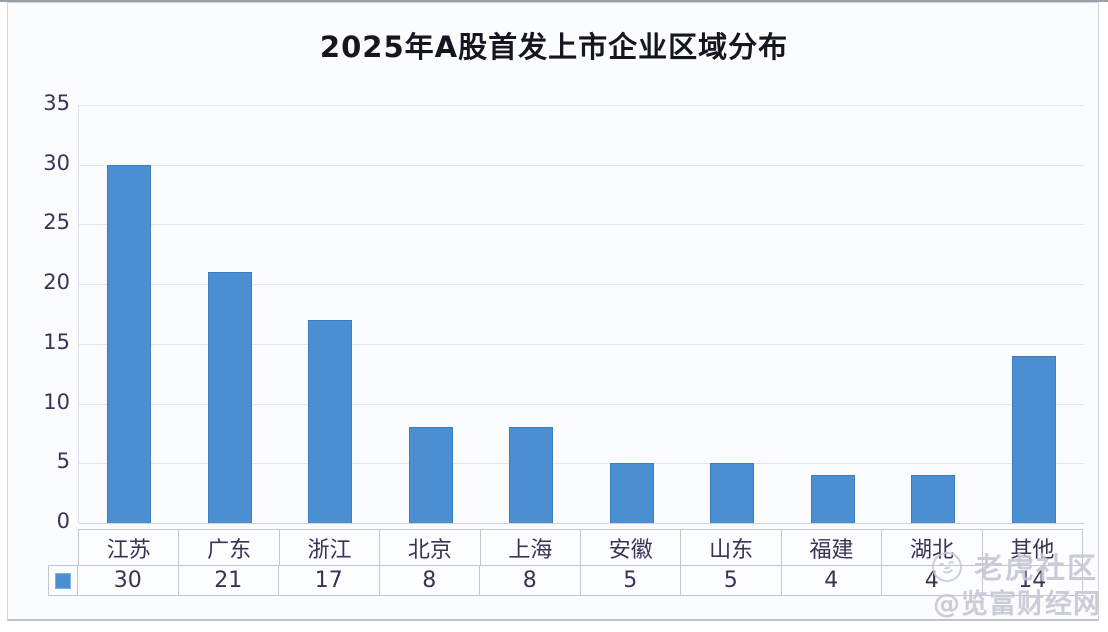  Describe the element at coordinates (554, 1) in the screenshot. I see `window-top-edge` at that location.